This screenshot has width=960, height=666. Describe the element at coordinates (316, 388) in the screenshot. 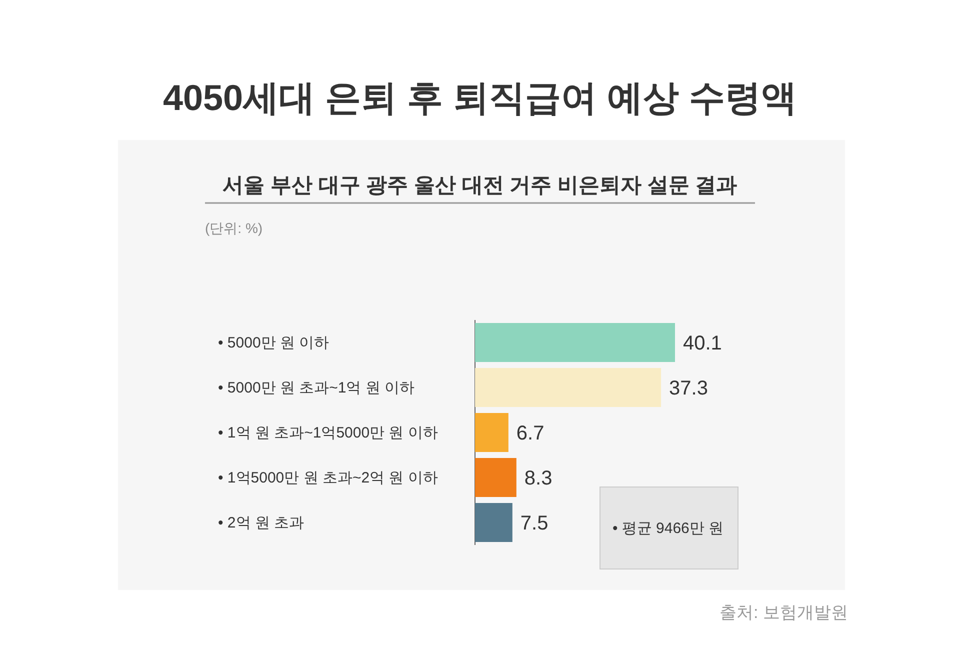

I see `y-tick-label: • 5000만 원 초과~1억 원 이하` at that location.